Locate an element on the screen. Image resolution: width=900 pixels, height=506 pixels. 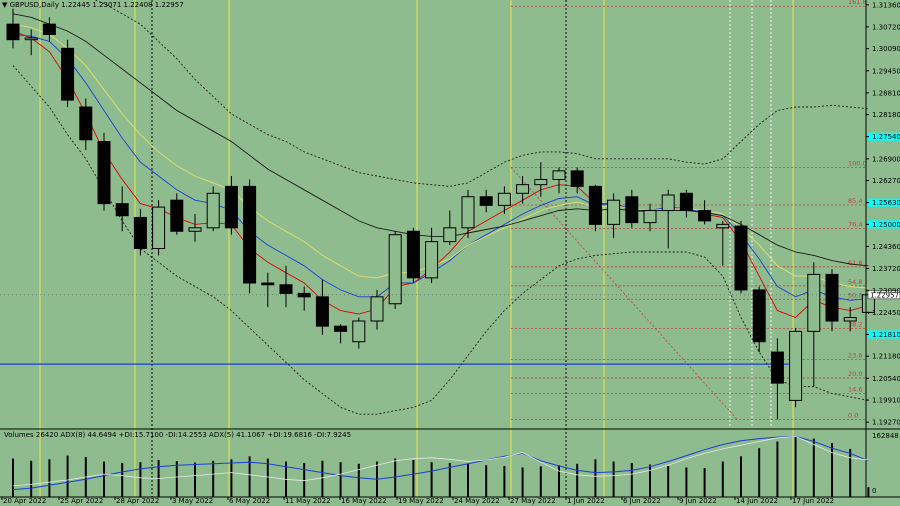
di-line is located at coordinates (440, 461).